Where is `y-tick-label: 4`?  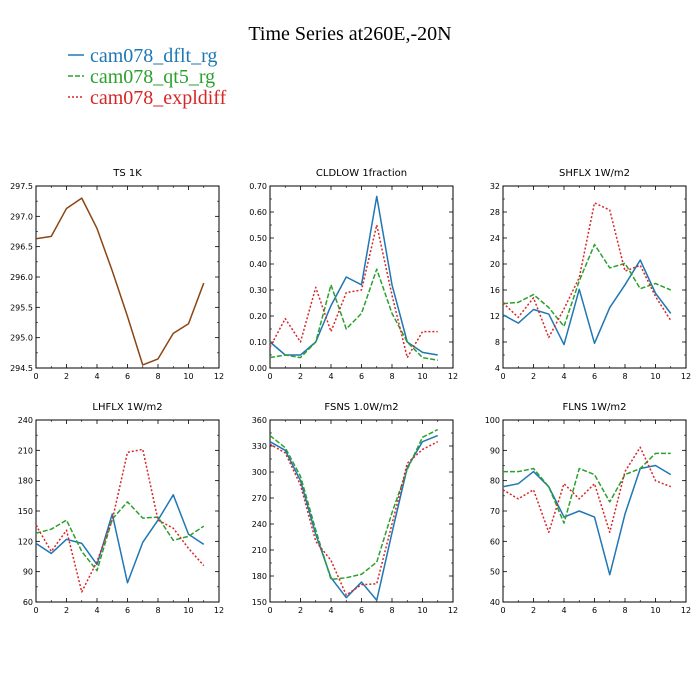
y-tick-label: 4 is located at coordinates (497, 368).